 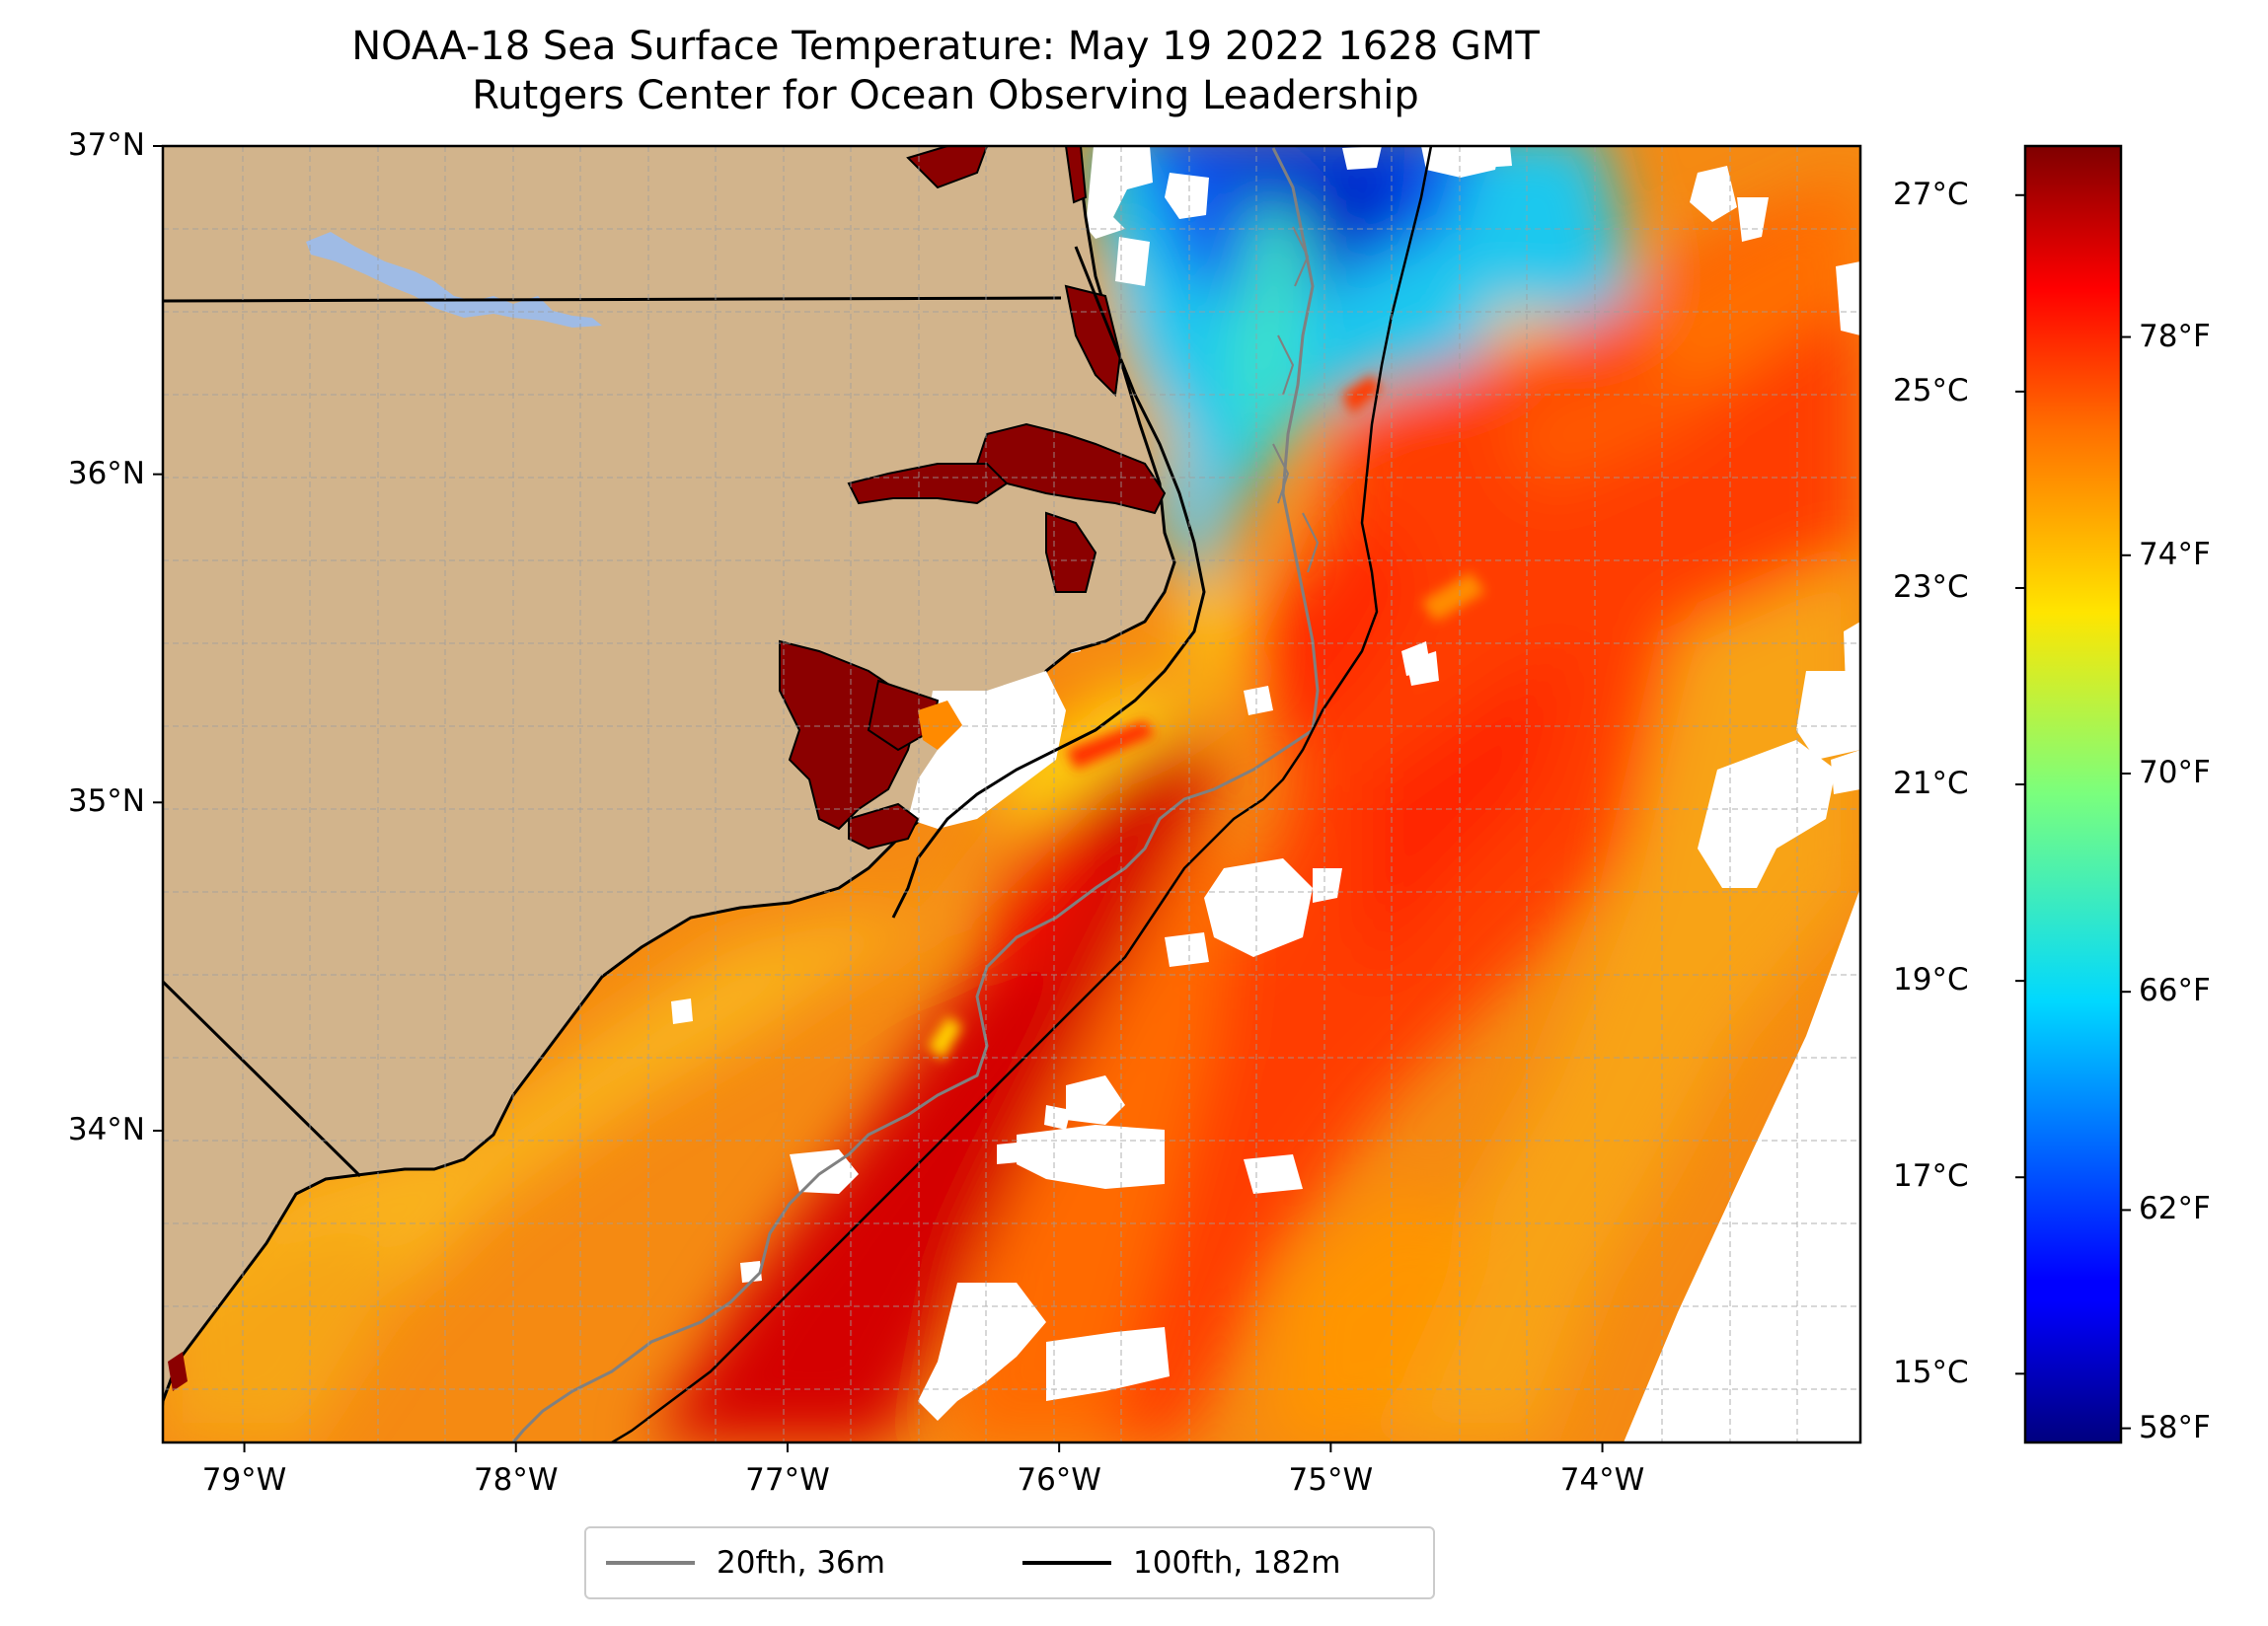 What do you see at coordinates (1931, 784) in the screenshot?
I see `celsius-tick-label: 21°C` at bounding box center [1931, 784].